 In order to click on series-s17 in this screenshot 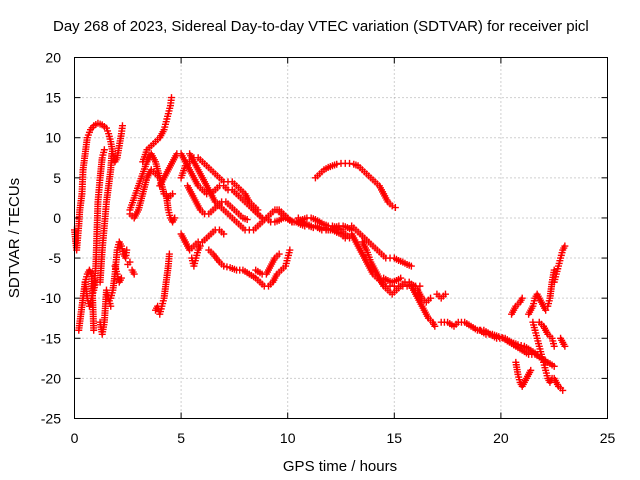, I will do `click(170, 208)`.